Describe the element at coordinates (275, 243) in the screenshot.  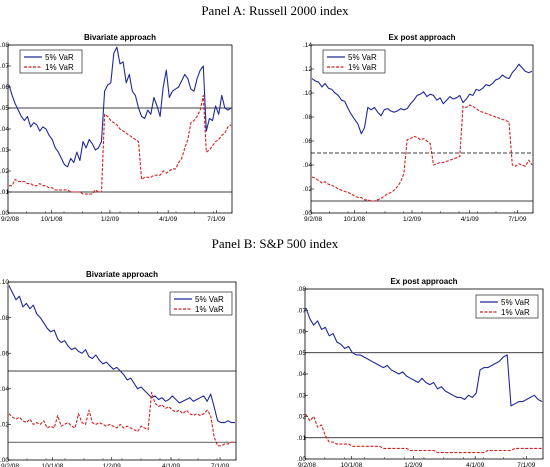
I see `panel-b-title: Panel B: S&P 500 index` at that location.